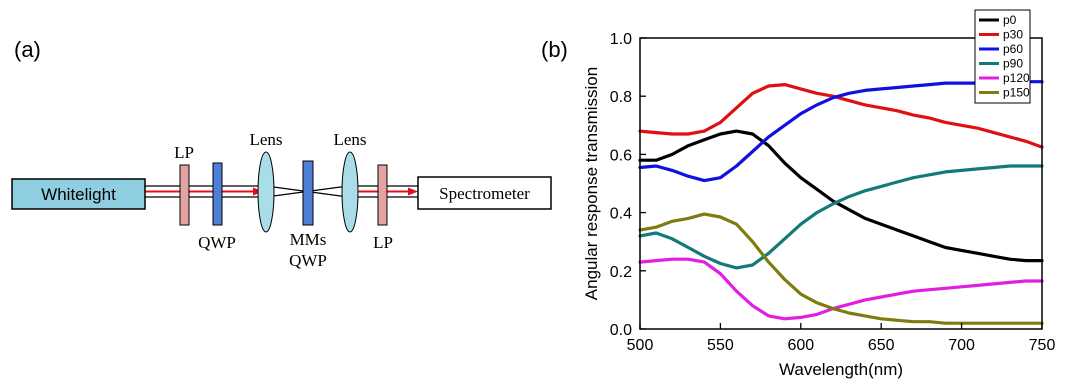 This screenshot has height=387, width=1079. I want to click on spectrometer-box, so click(484, 193).